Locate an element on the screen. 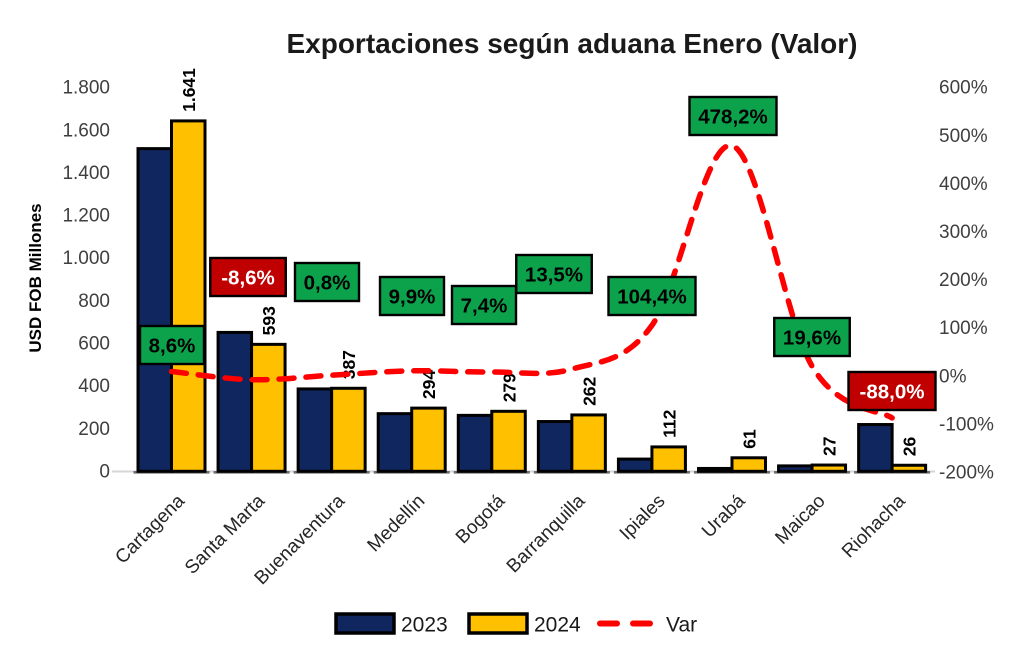 The image size is (1024, 670). var-label-text: 19,6% is located at coordinates (812, 337).